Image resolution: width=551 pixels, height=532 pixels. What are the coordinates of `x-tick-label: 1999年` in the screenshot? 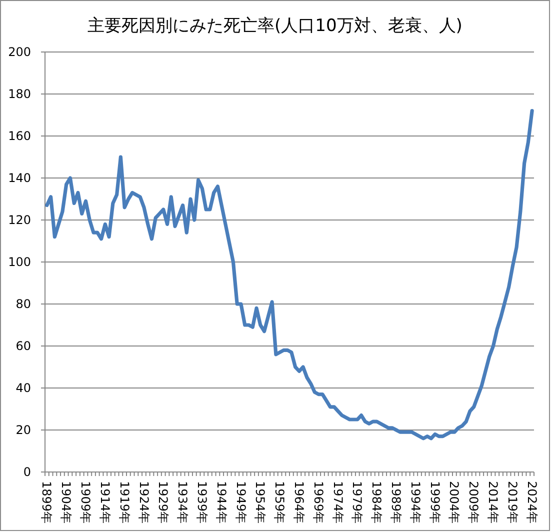 It's located at (435, 502).